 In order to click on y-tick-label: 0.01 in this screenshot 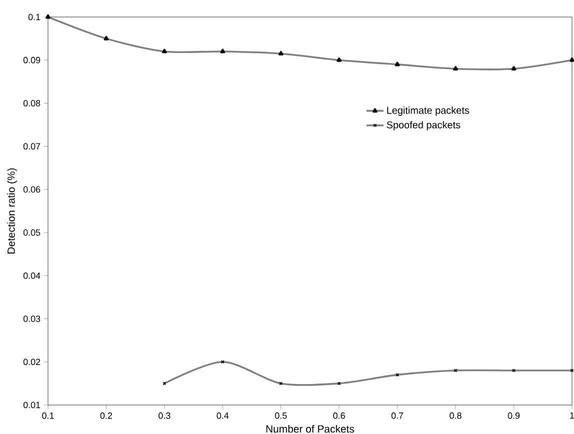, I will do `click(31, 405)`.